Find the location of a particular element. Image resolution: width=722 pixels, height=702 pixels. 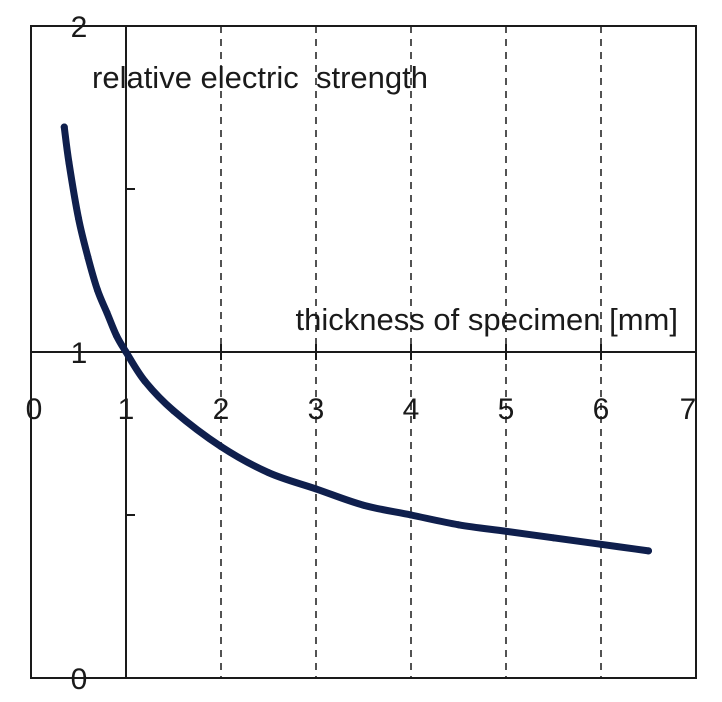

x-tick-label-2: 2 is located at coordinates (221, 409).